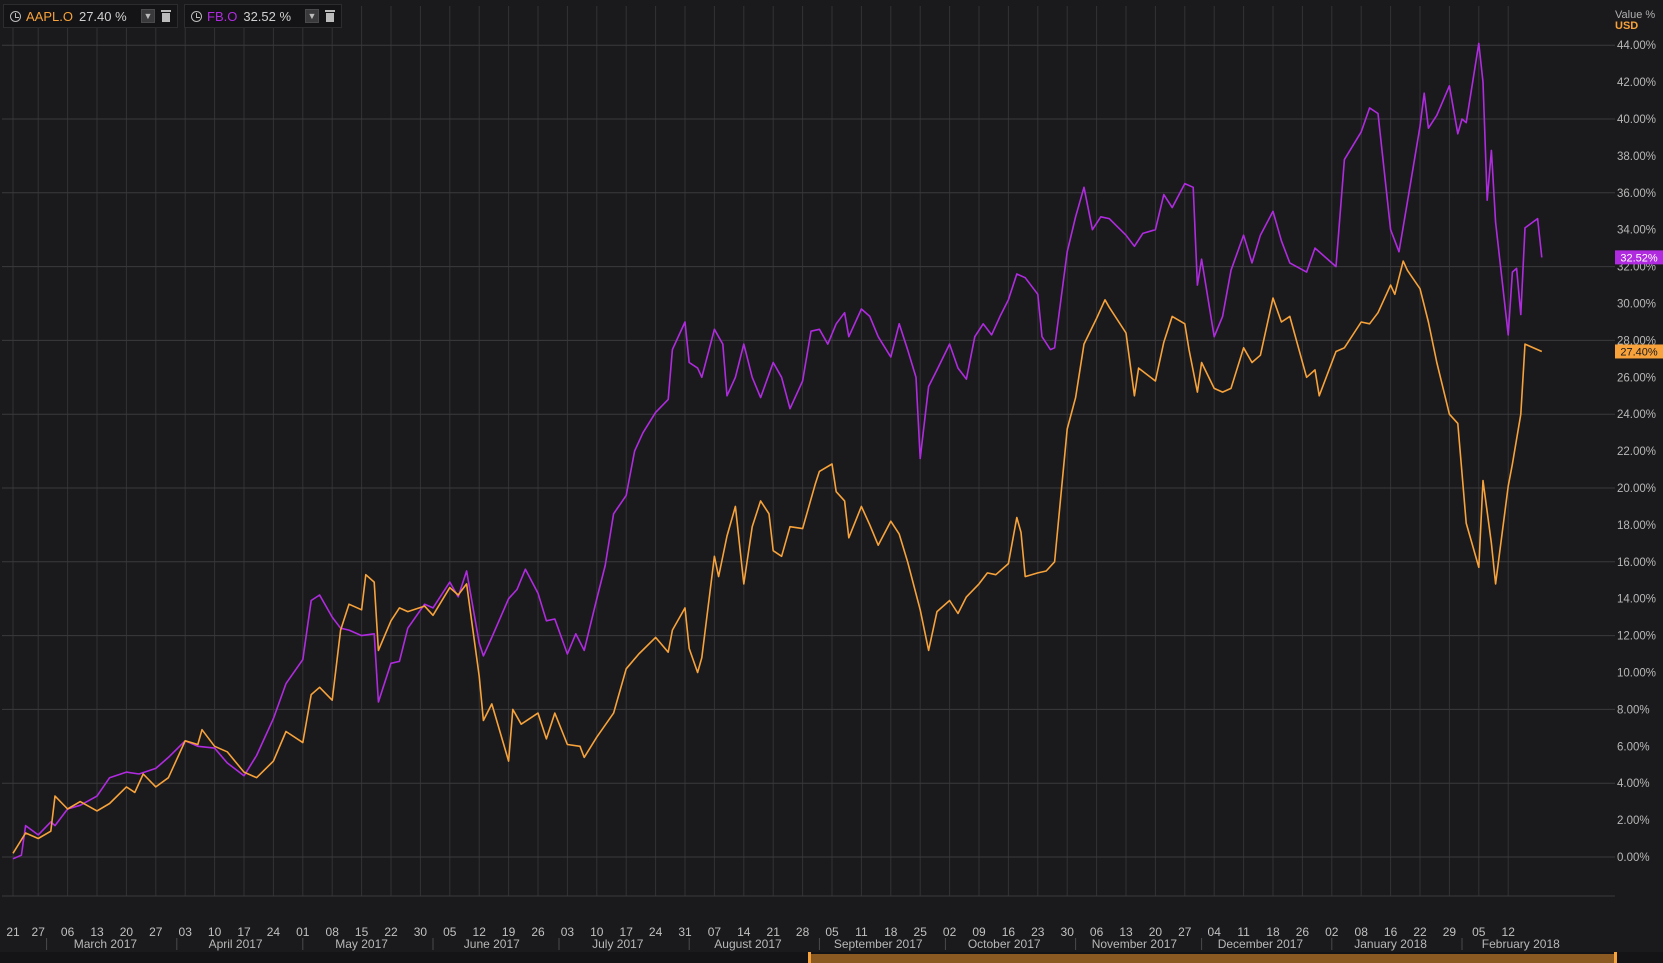 The height and width of the screenshot is (963, 1663). What do you see at coordinates (1636, 120) in the screenshot?
I see `y-tick-label: 40.00%` at bounding box center [1636, 120].